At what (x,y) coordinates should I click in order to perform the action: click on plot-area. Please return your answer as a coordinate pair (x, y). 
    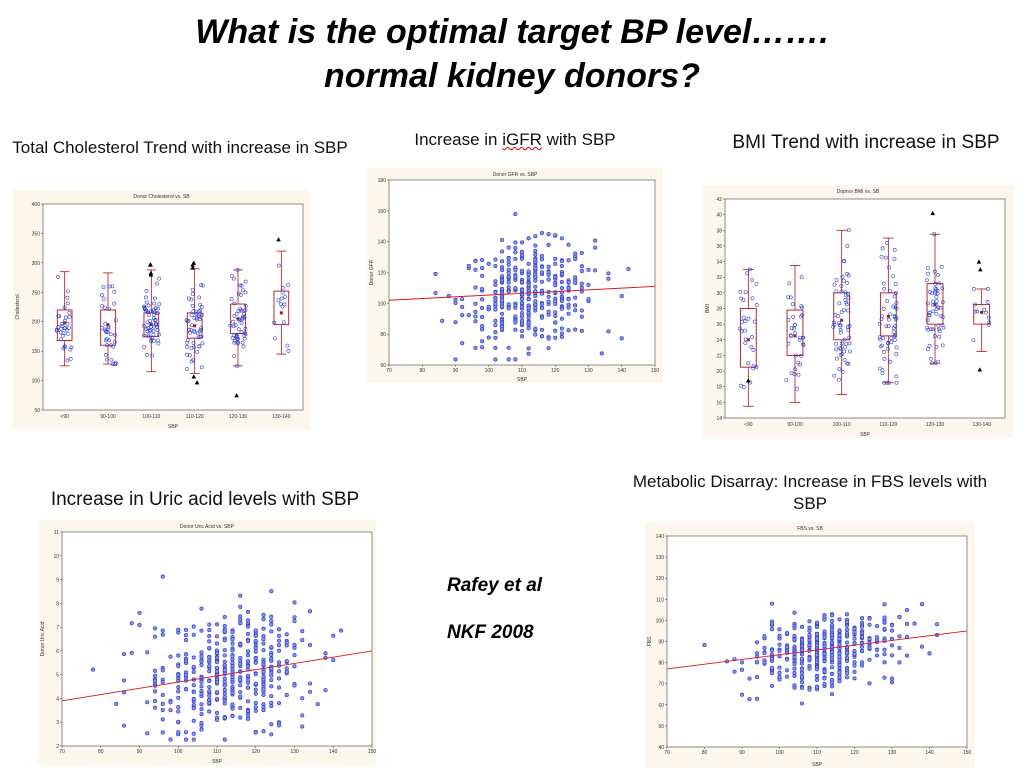
    Looking at the image, I should click on (173, 307).